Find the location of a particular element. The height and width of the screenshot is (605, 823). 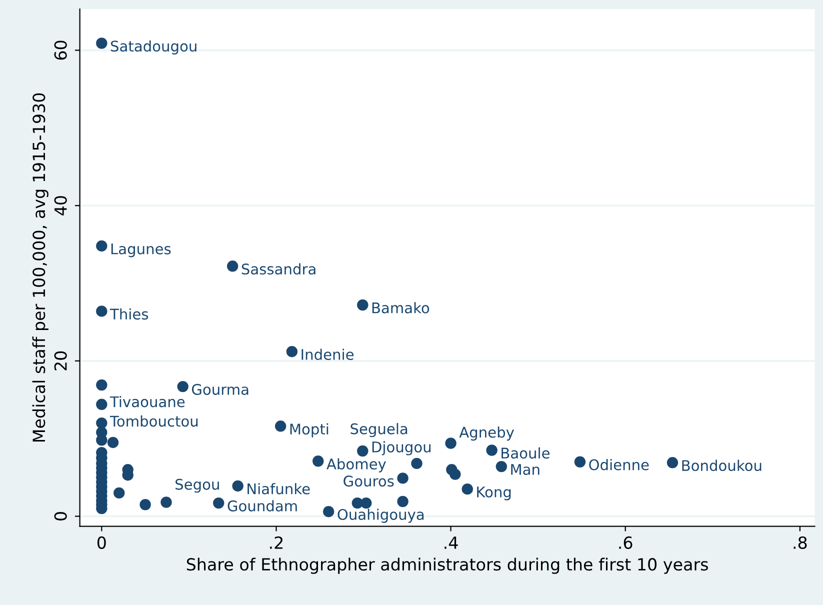

annotation: Indenie is located at coordinates (328, 354).